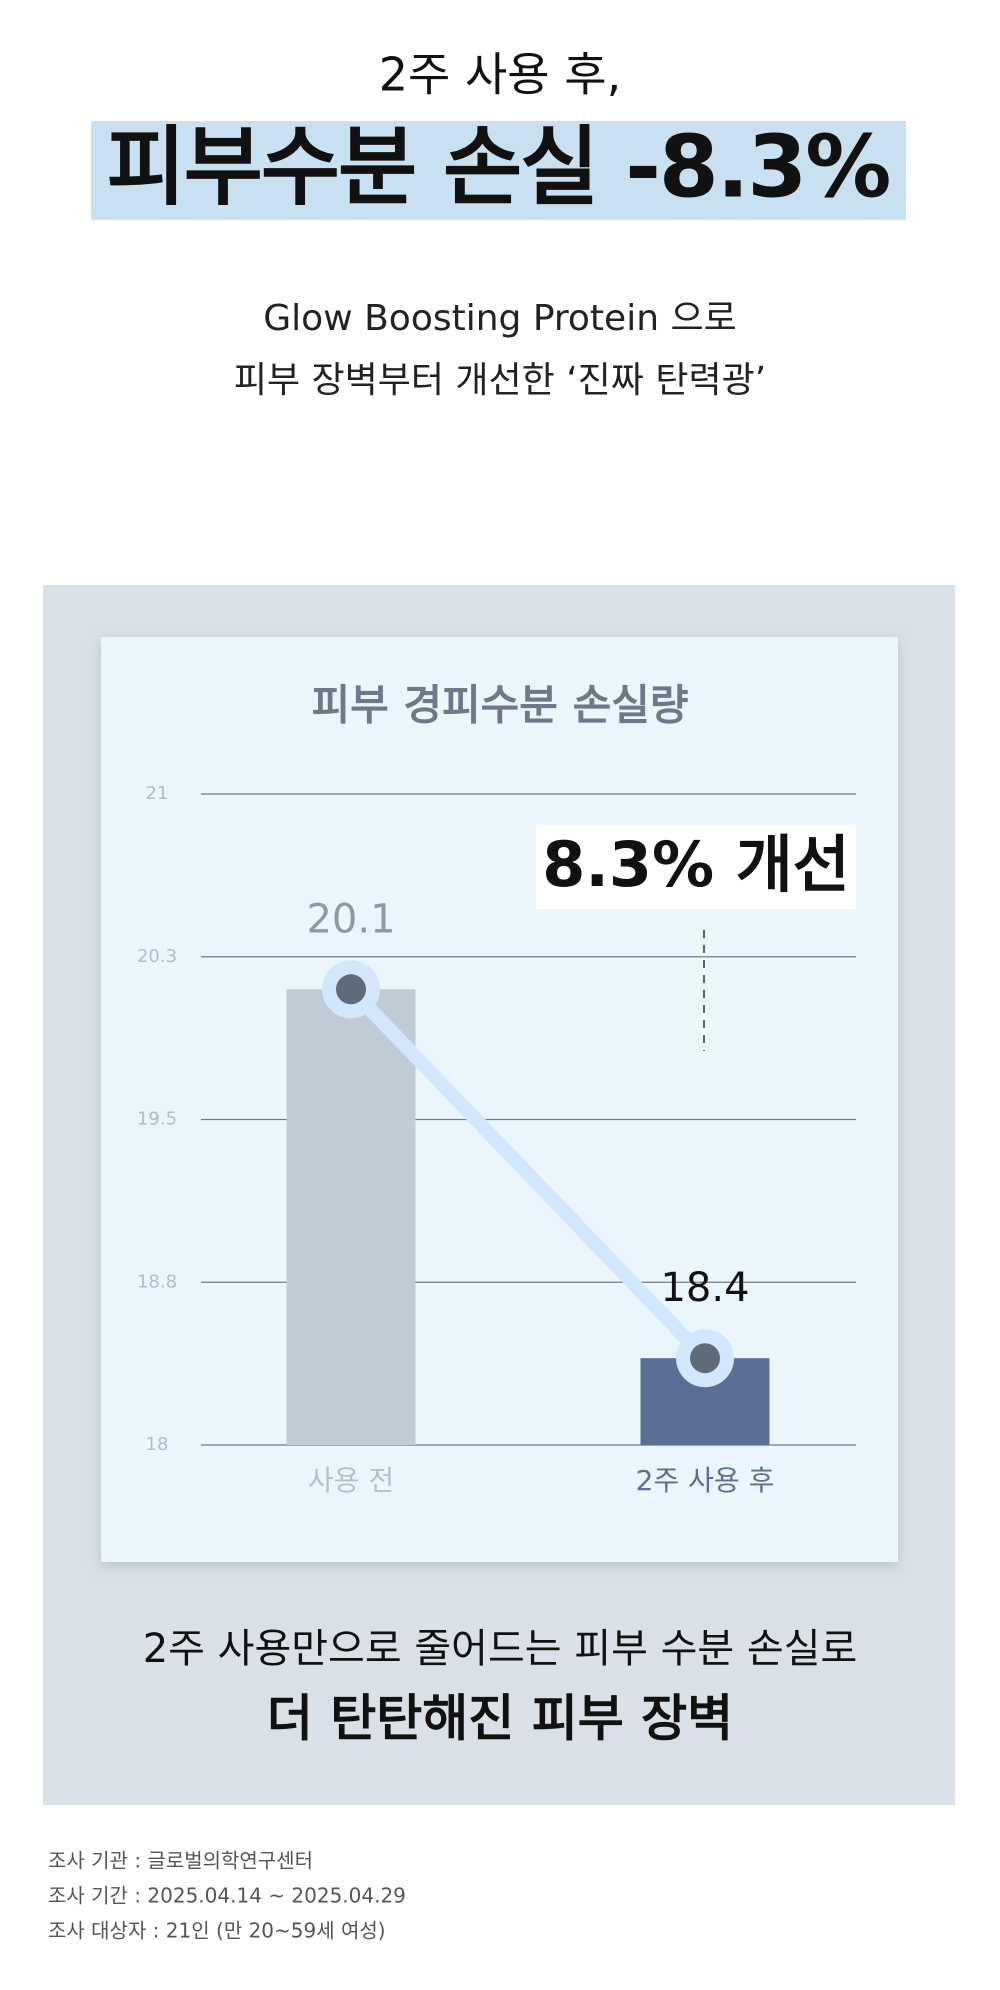  I want to click on value-label: 18.4, so click(704, 1288).